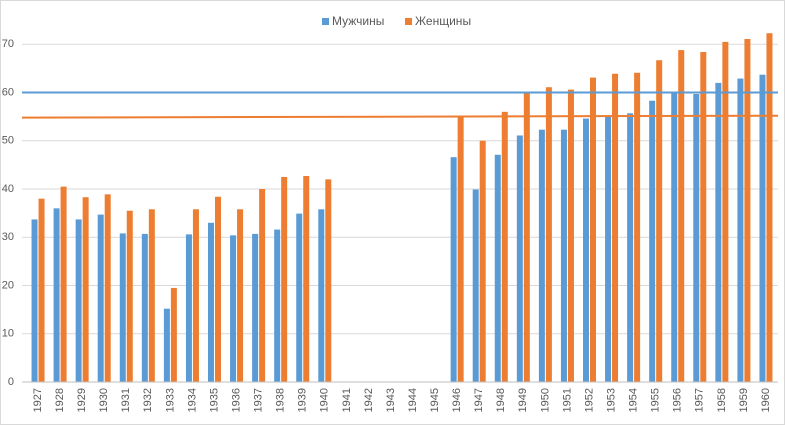  I want to click on x-tick-label: 1928, so click(60, 400).